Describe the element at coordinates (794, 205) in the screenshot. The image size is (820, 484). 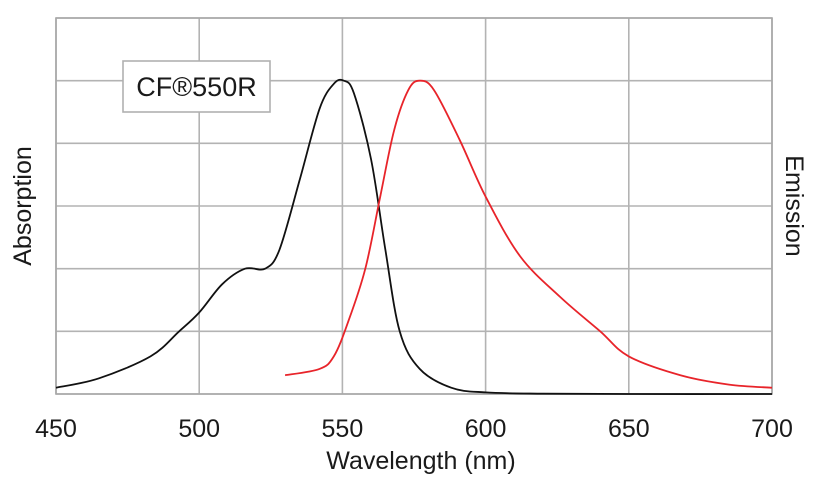
I see `y-axis-title-right: Emission` at that location.